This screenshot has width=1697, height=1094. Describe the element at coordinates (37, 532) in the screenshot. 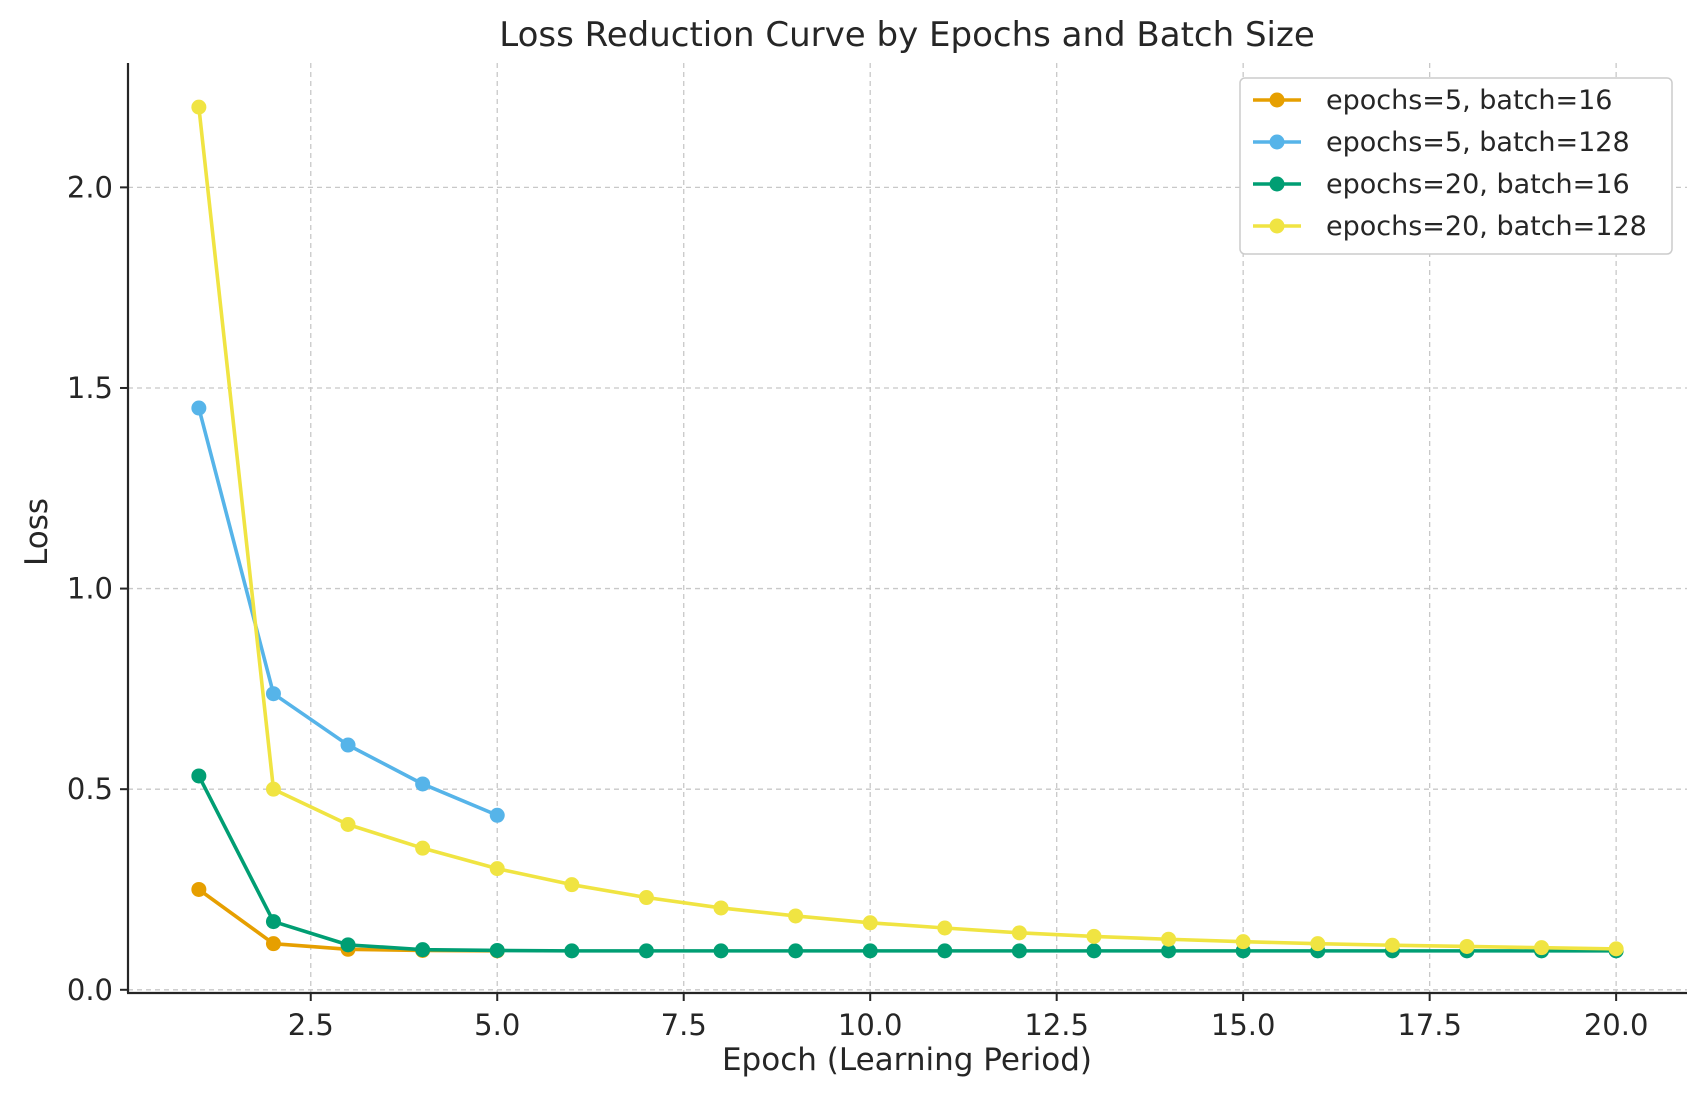

I see `y-axis-label: Loss` at that location.